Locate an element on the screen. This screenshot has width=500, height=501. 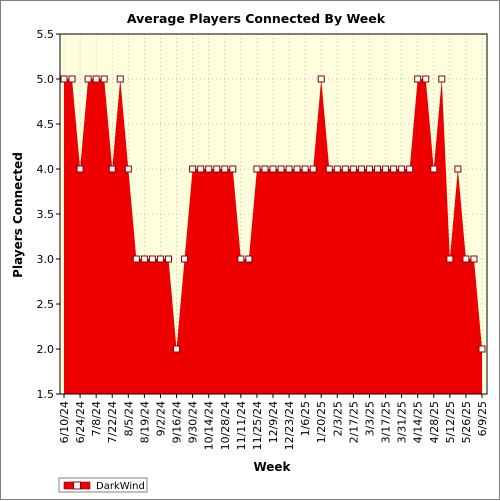
legend: DarkWind is located at coordinates (103, 485).